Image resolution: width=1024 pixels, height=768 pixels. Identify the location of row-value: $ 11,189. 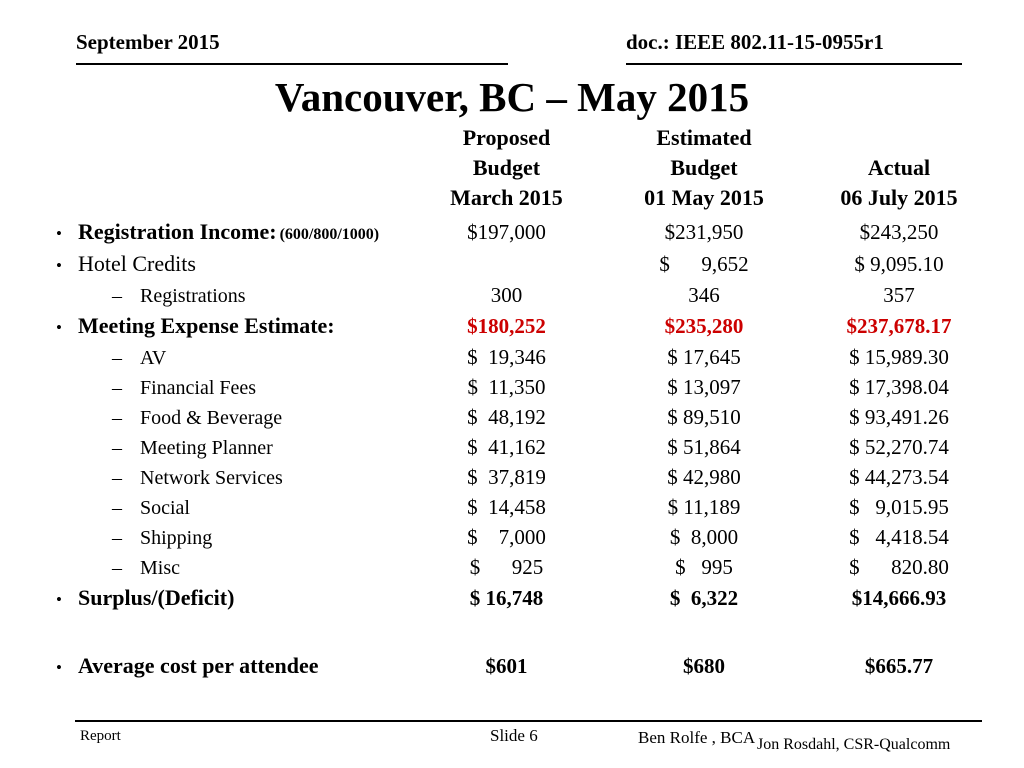
(704, 507).